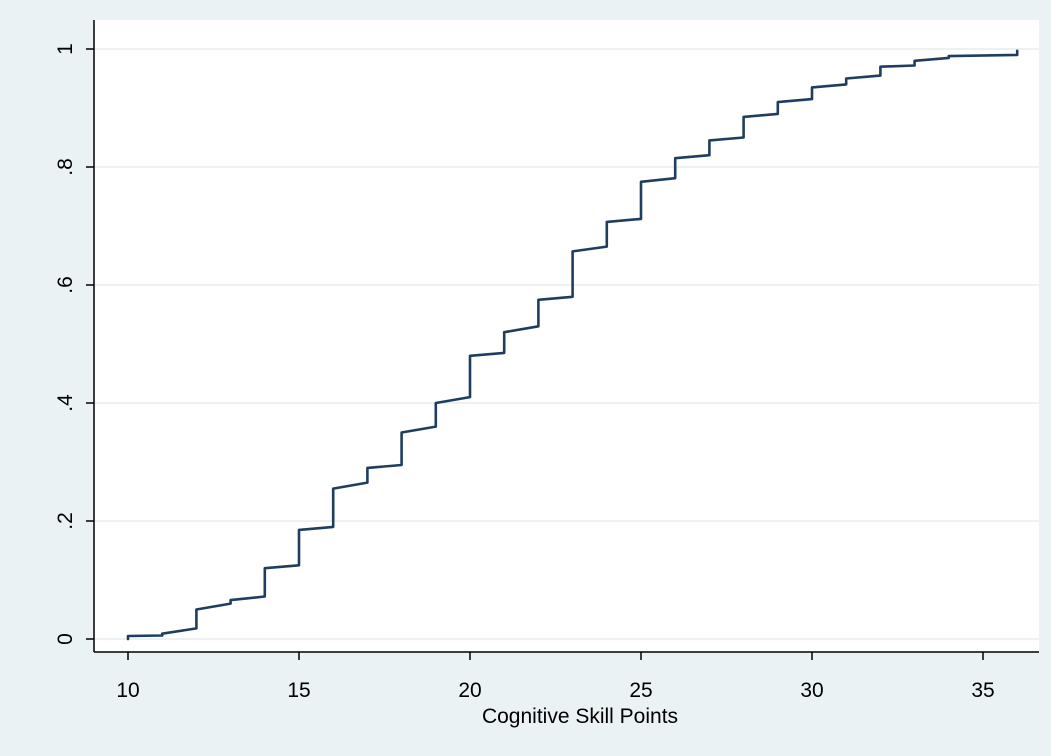 The height and width of the screenshot is (756, 1051). What do you see at coordinates (65, 49) in the screenshot?
I see `y-tick-label-5: 1` at bounding box center [65, 49].